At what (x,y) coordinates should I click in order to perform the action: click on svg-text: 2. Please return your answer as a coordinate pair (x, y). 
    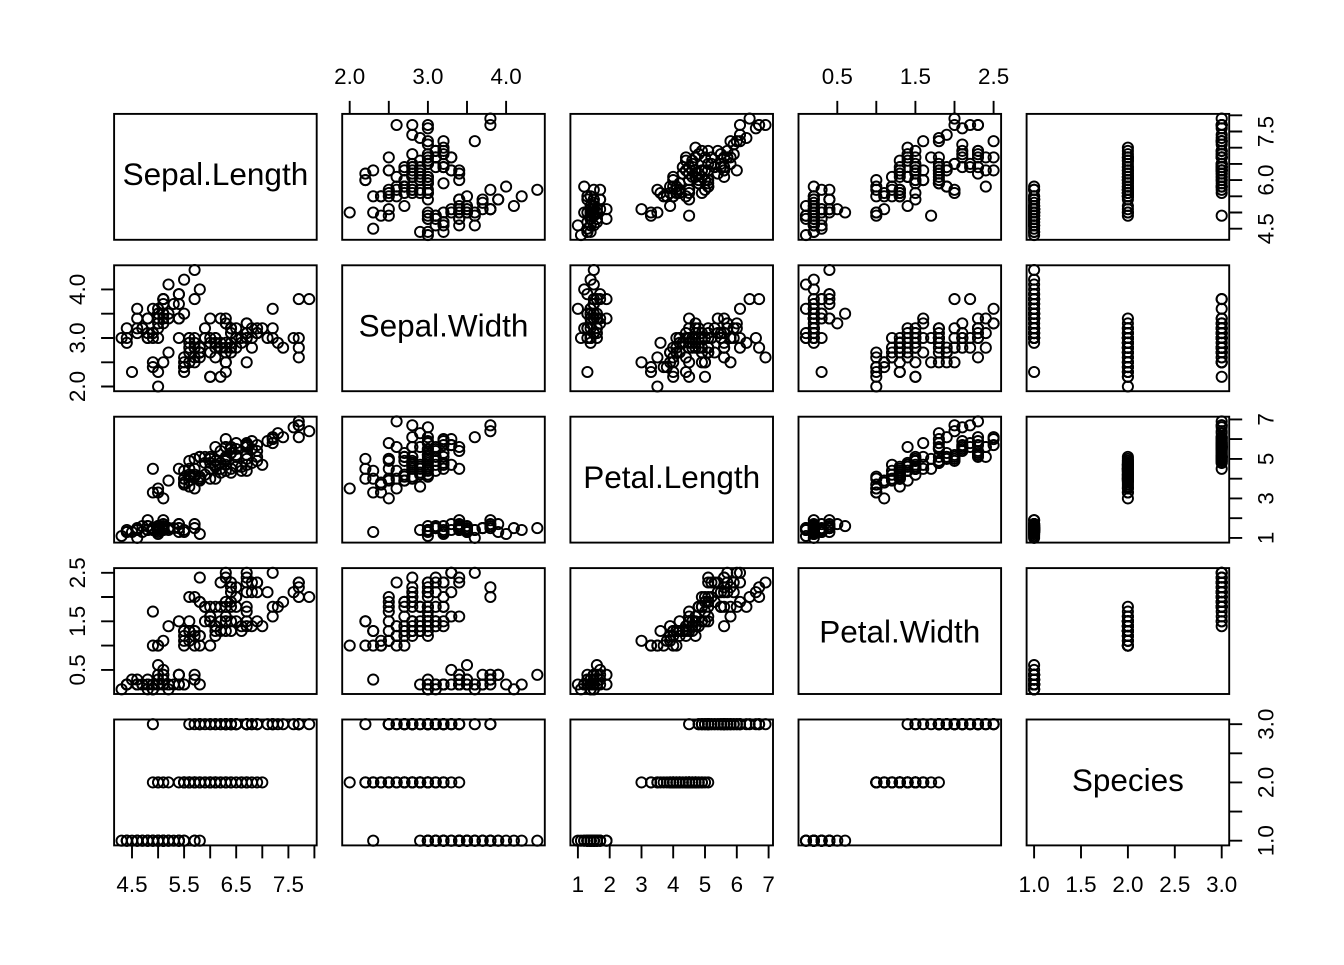
    Looking at the image, I should click on (609, 884).